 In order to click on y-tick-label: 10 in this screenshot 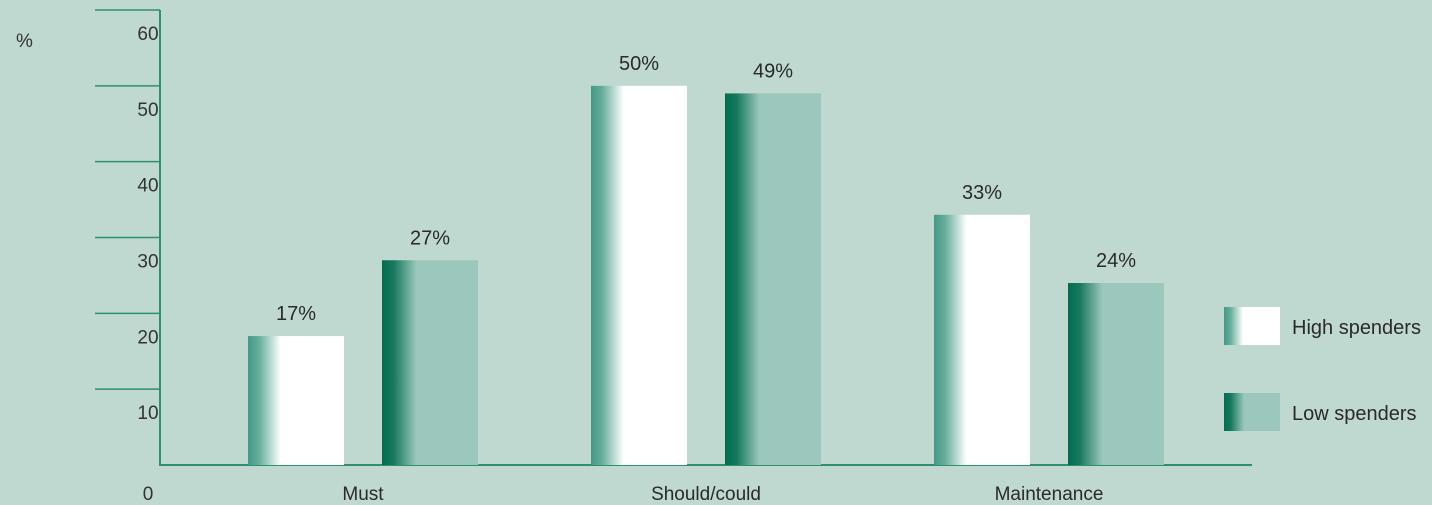, I will do `click(147, 413)`.